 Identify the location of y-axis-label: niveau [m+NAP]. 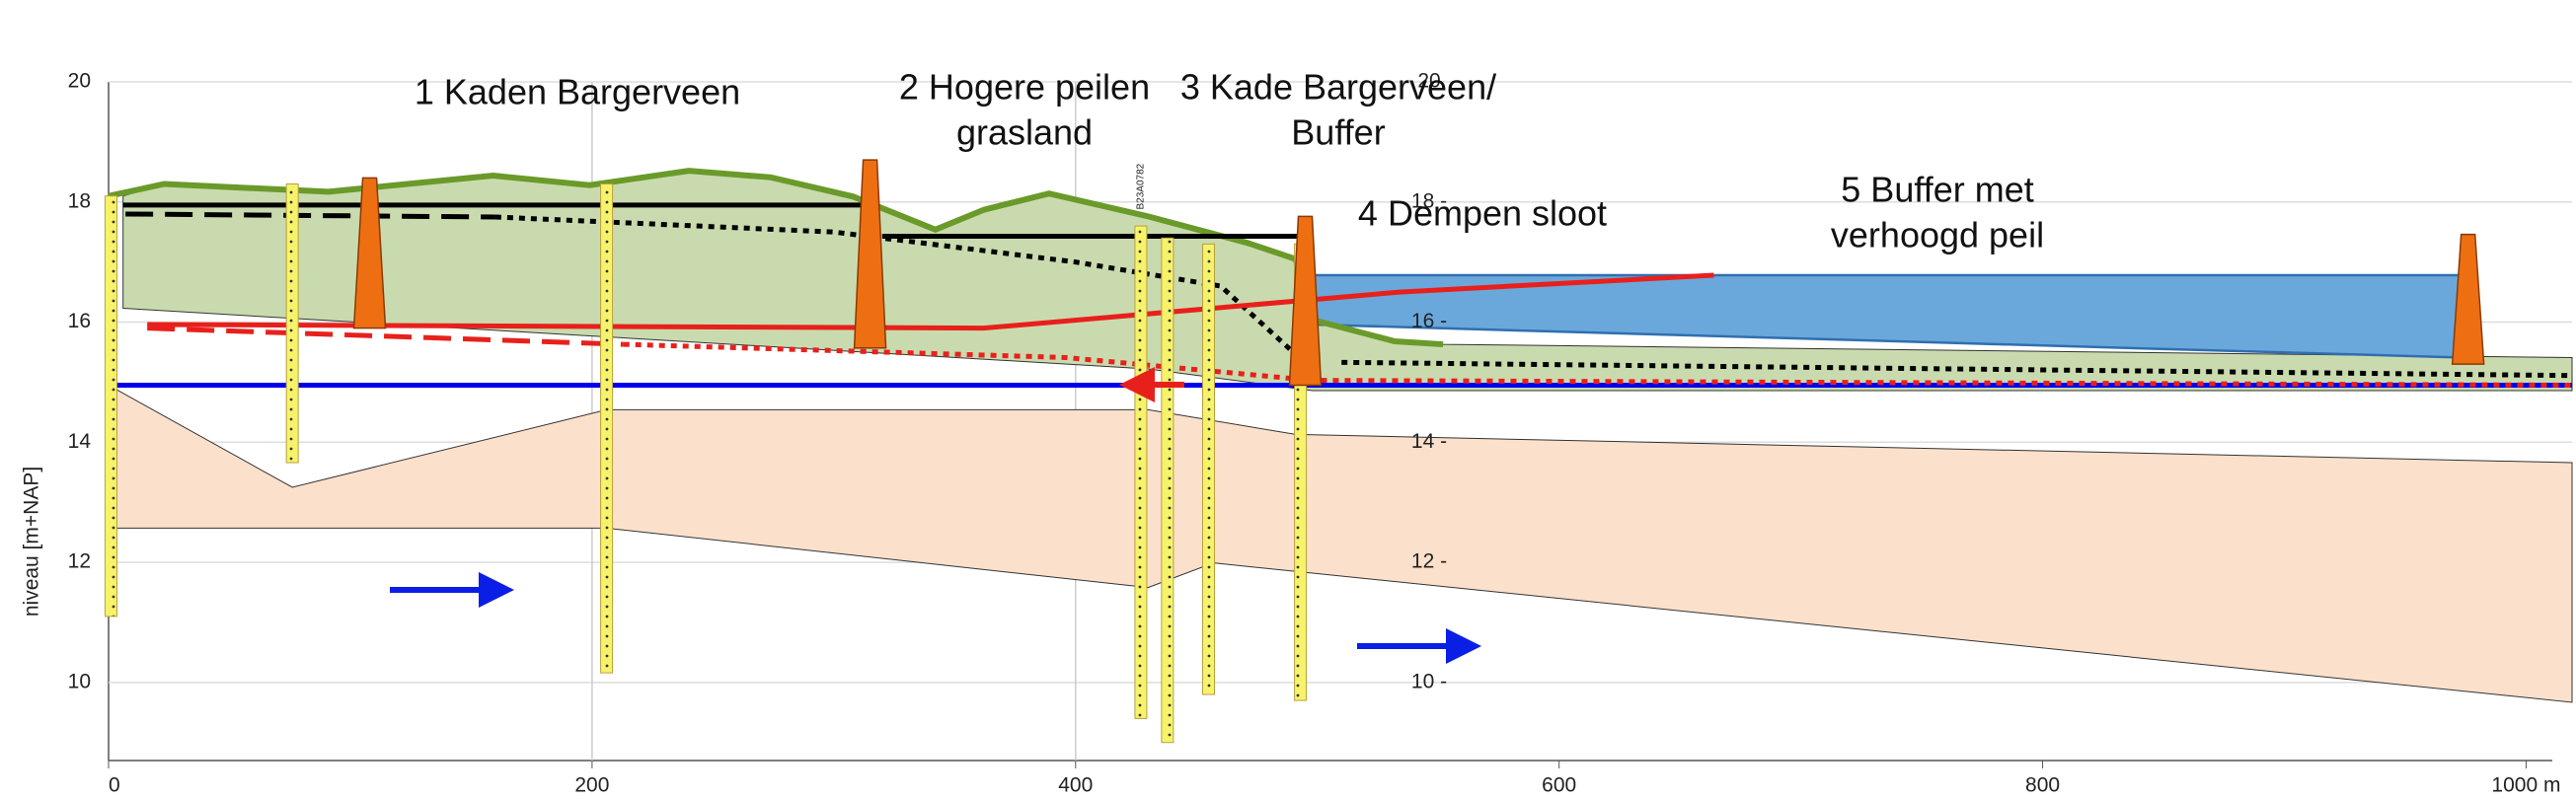
(32, 542).